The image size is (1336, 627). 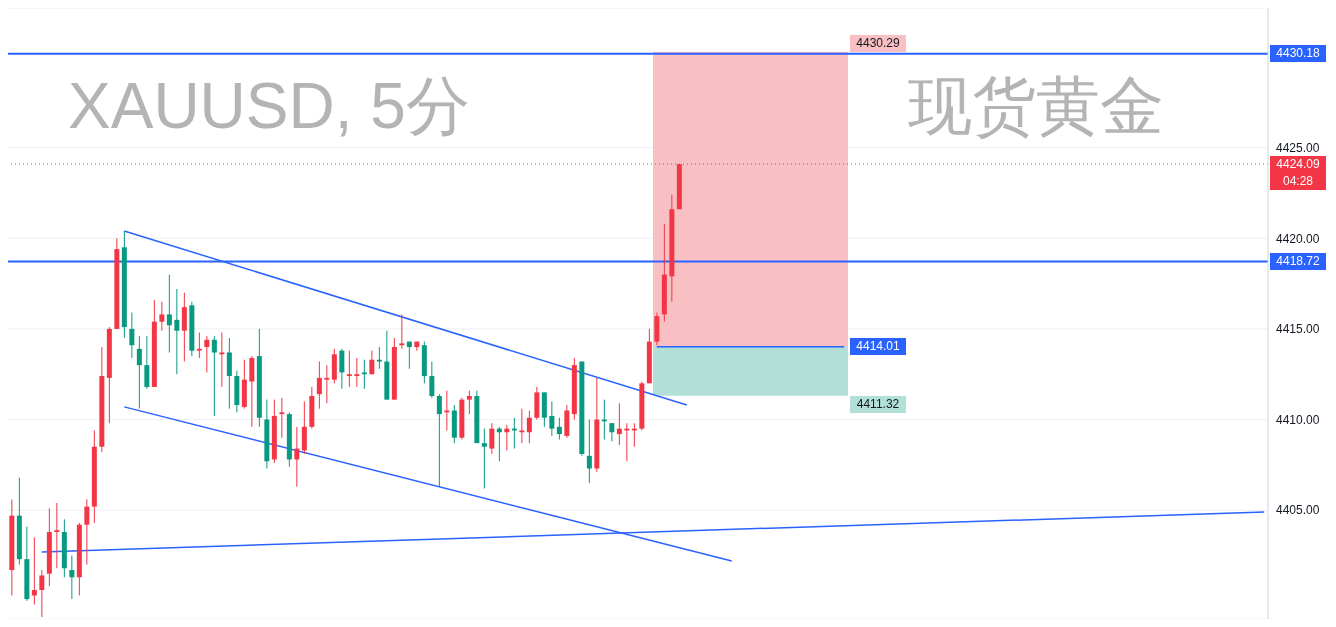 I want to click on text: XAUUSD, 5分, so click(x=269, y=106).